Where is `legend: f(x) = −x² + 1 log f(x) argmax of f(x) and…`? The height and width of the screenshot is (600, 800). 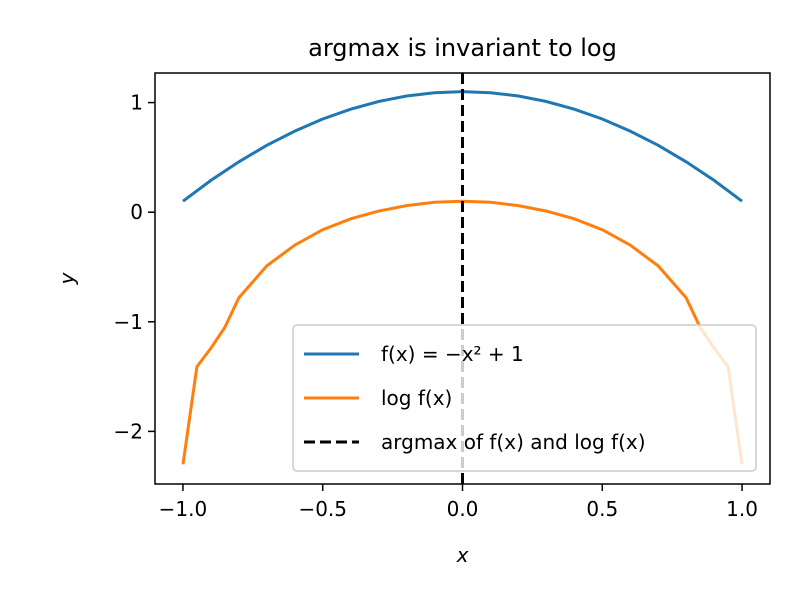 legend: f(x) = −x² + 1 log f(x) argmax of f(x) and… is located at coordinates (524, 398).